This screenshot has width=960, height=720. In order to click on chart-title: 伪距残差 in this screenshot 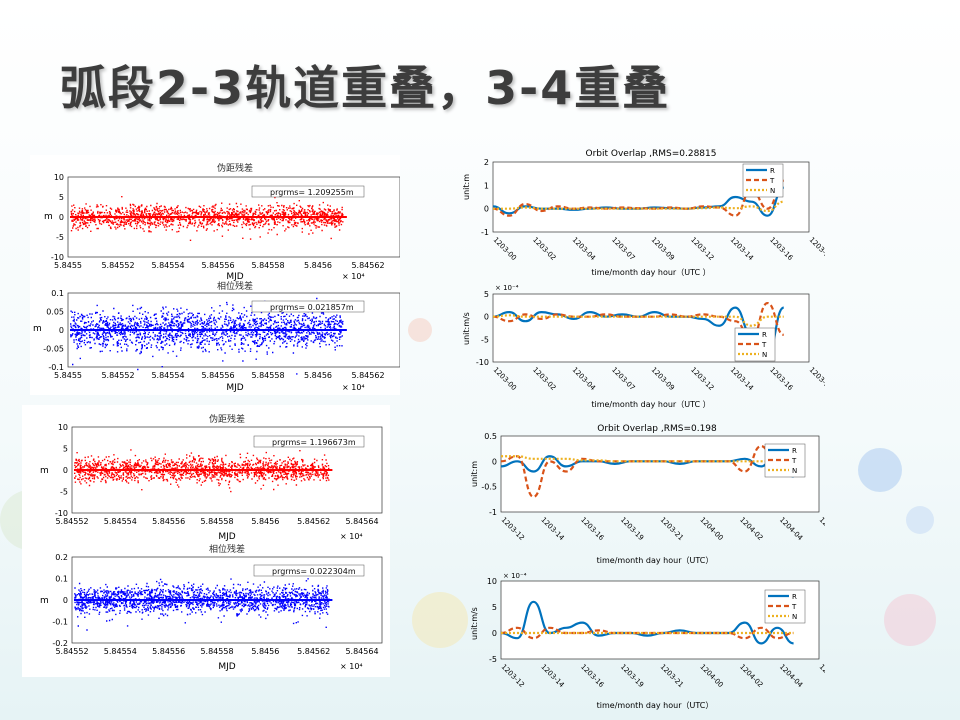, I will do `click(235, 168)`.